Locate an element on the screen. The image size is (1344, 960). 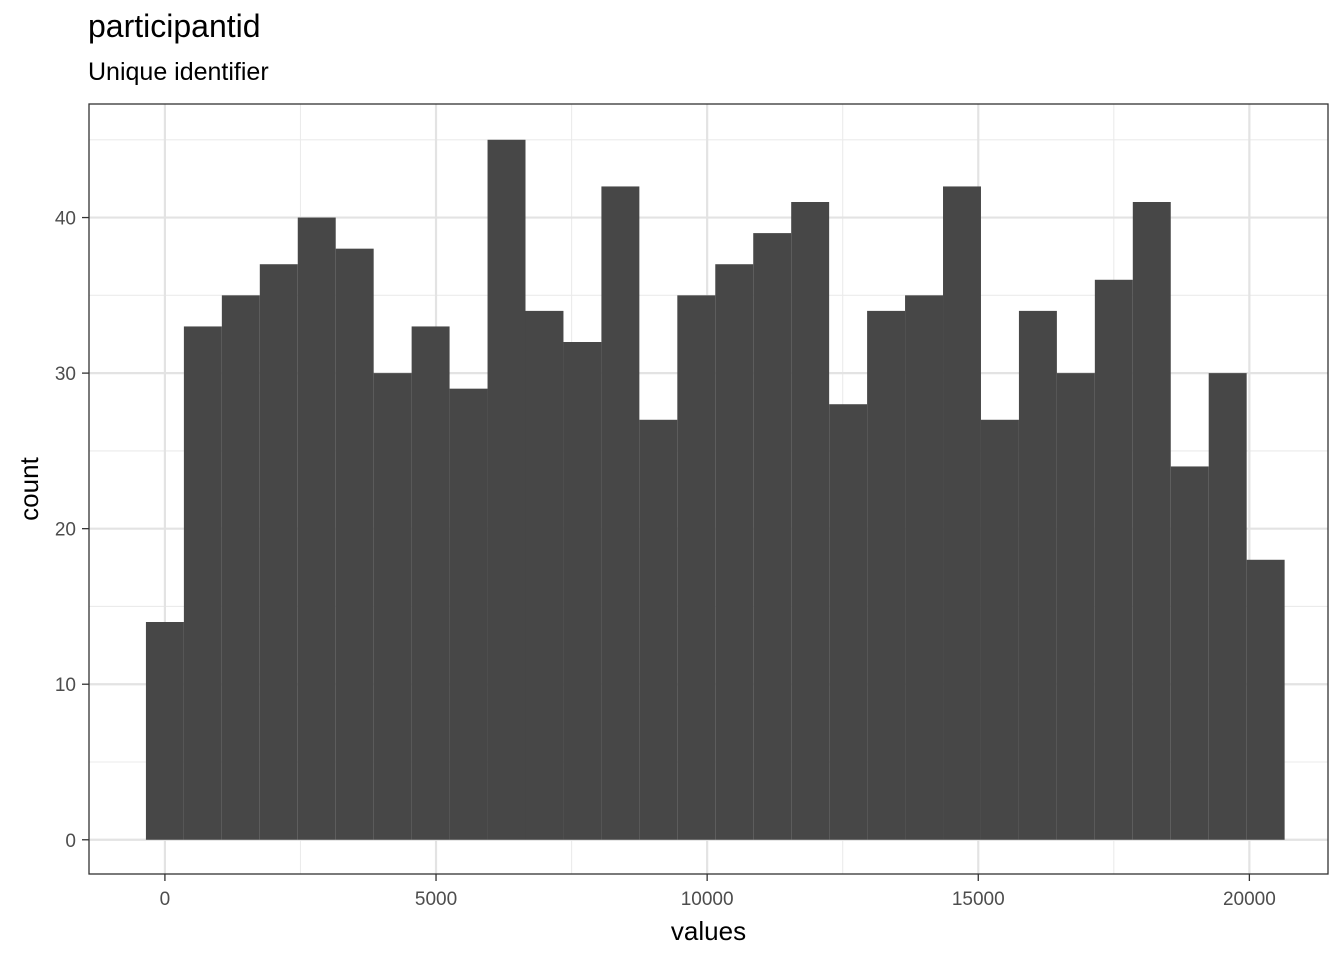
x-axis: 0 5000 10000 15000 20000 is located at coordinates (718, 892).